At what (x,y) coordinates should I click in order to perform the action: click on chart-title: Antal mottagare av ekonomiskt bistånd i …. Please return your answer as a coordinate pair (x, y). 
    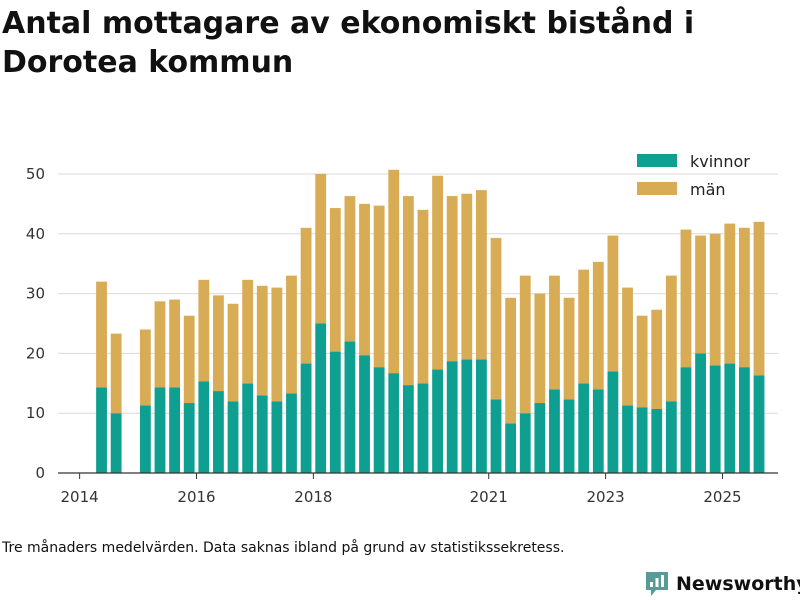
    Looking at the image, I should click on (348, 43).